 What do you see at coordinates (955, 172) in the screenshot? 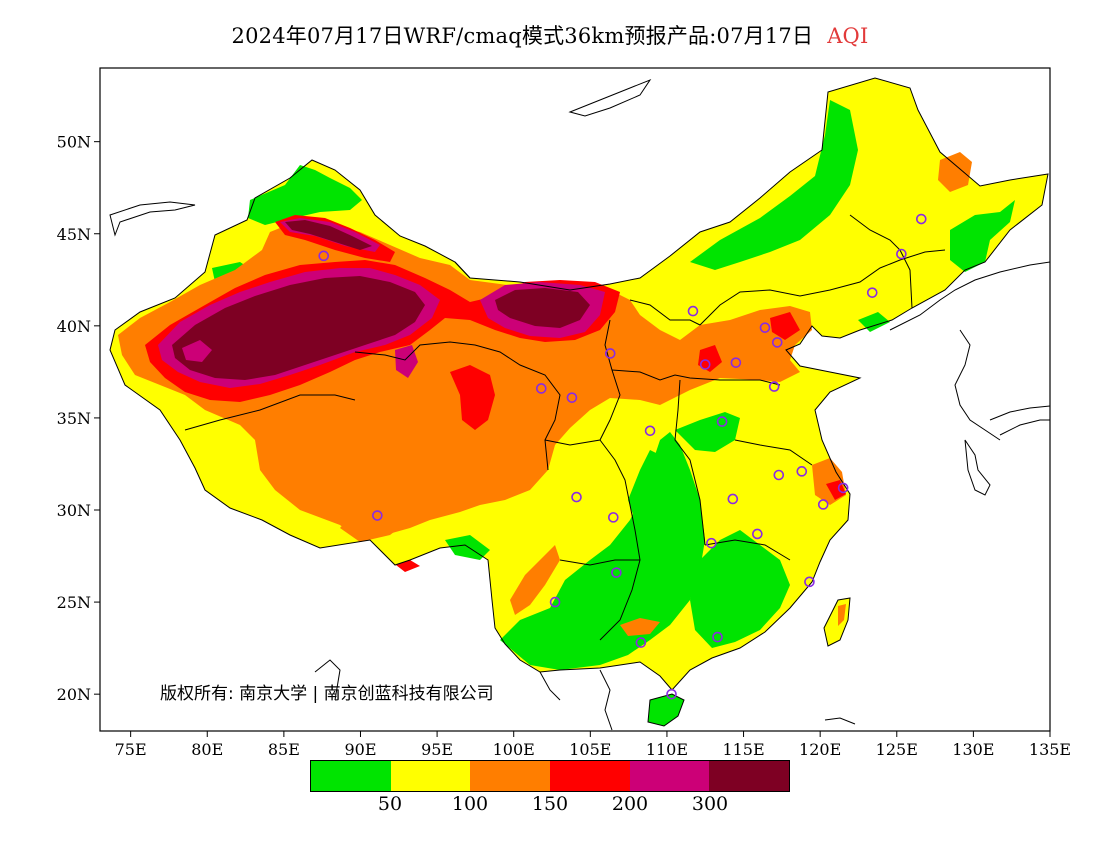
I see `aqi-region-orange-northeast` at bounding box center [955, 172].